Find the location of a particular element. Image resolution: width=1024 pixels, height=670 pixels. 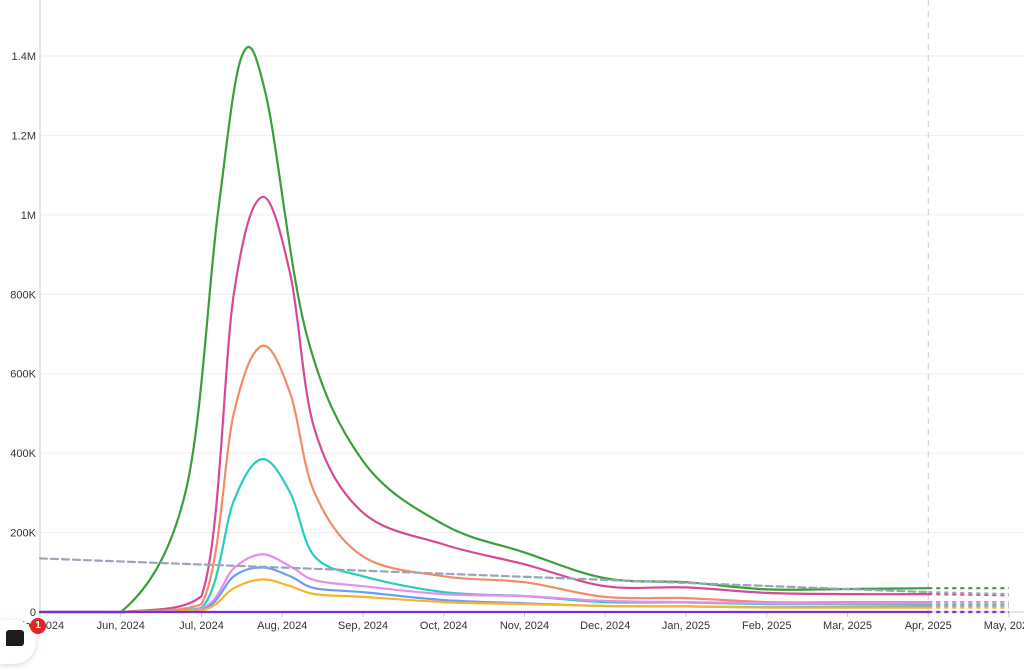

x-tick-label: May, 2025 is located at coordinates (1004, 626).